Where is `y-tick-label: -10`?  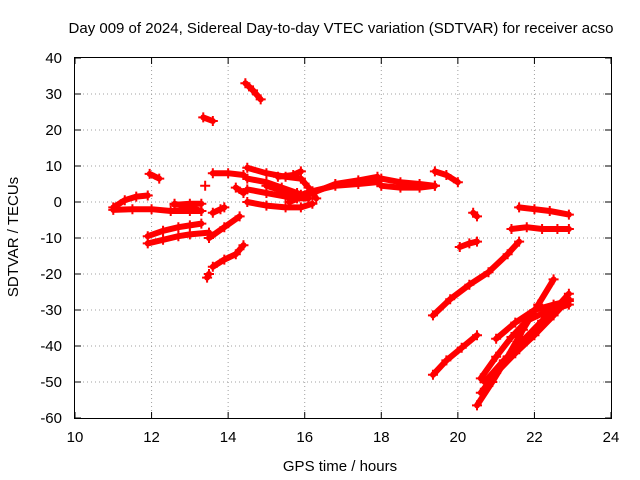 y-tick-label: -10 is located at coordinates (51, 238).